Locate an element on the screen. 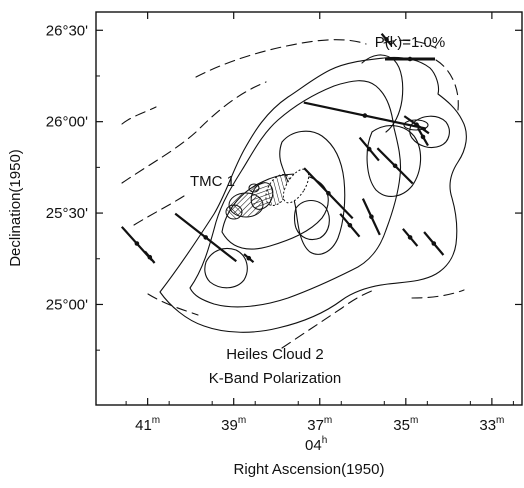 The image size is (524, 488). x-tick-label: 37m is located at coordinates (319, 424).